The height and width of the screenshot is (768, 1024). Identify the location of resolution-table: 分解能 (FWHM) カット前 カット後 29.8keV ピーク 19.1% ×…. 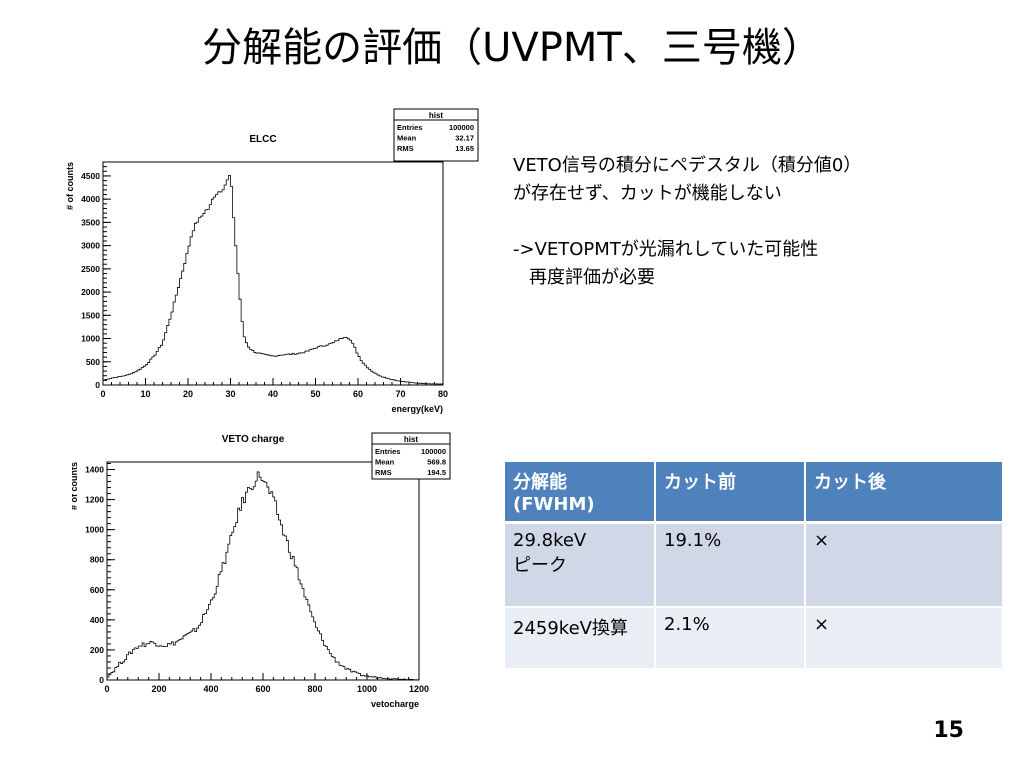
(753, 566).